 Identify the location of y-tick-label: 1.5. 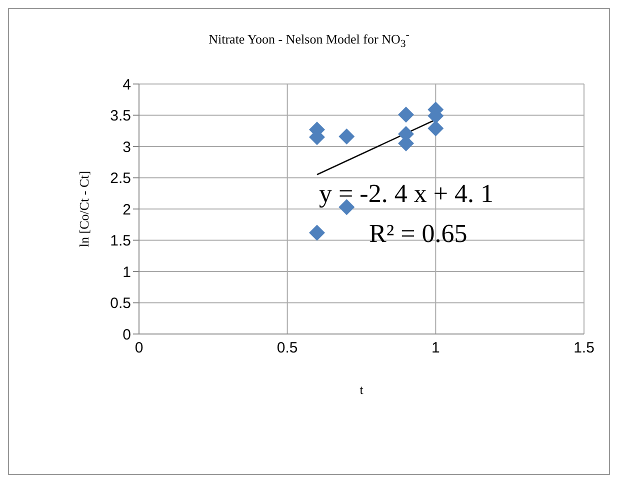
(120, 241).